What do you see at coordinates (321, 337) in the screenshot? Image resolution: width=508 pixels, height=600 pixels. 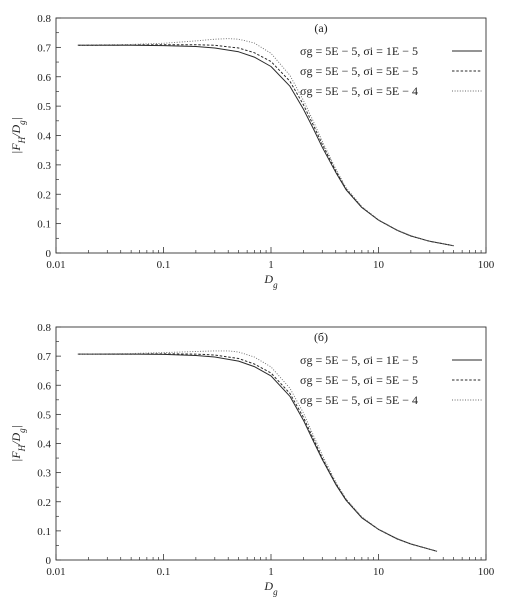 I see `panel-title: (б)` at bounding box center [321, 337].